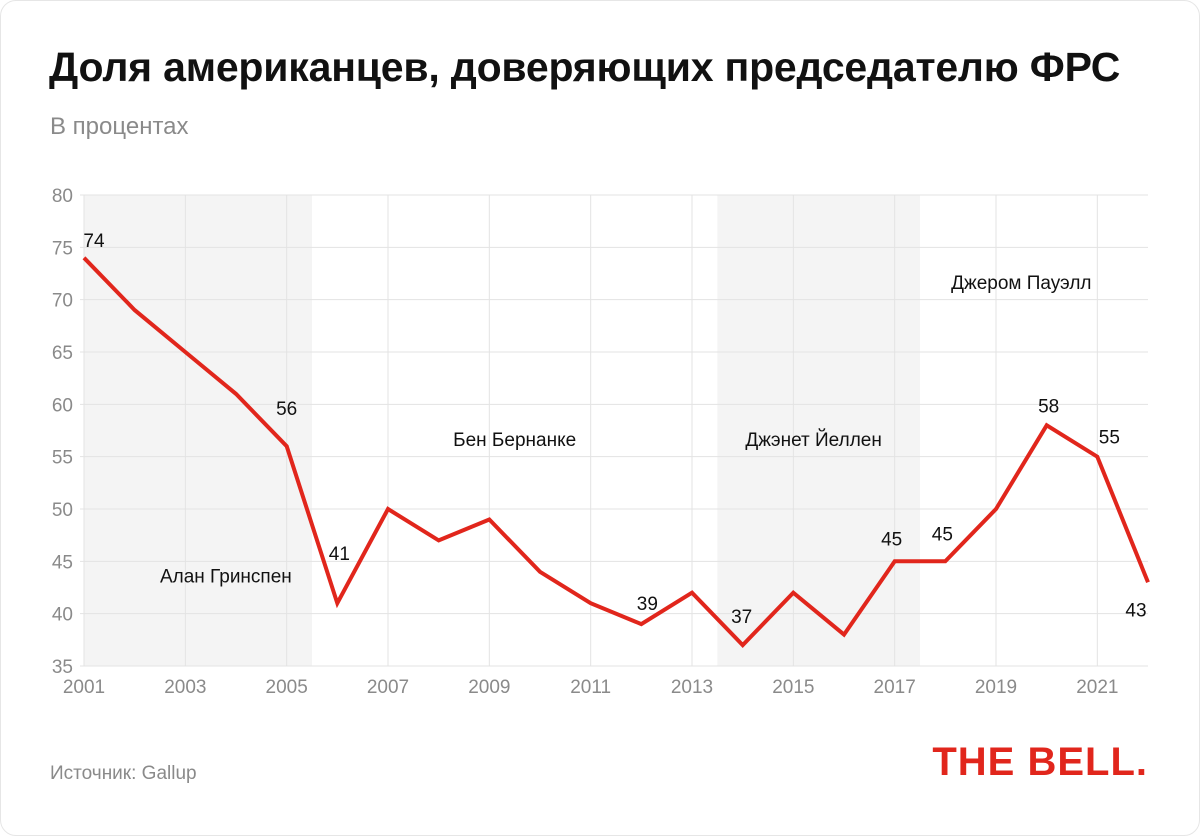  Describe the element at coordinates (996, 687) in the screenshot. I see `x-tick-label: 2019` at that location.